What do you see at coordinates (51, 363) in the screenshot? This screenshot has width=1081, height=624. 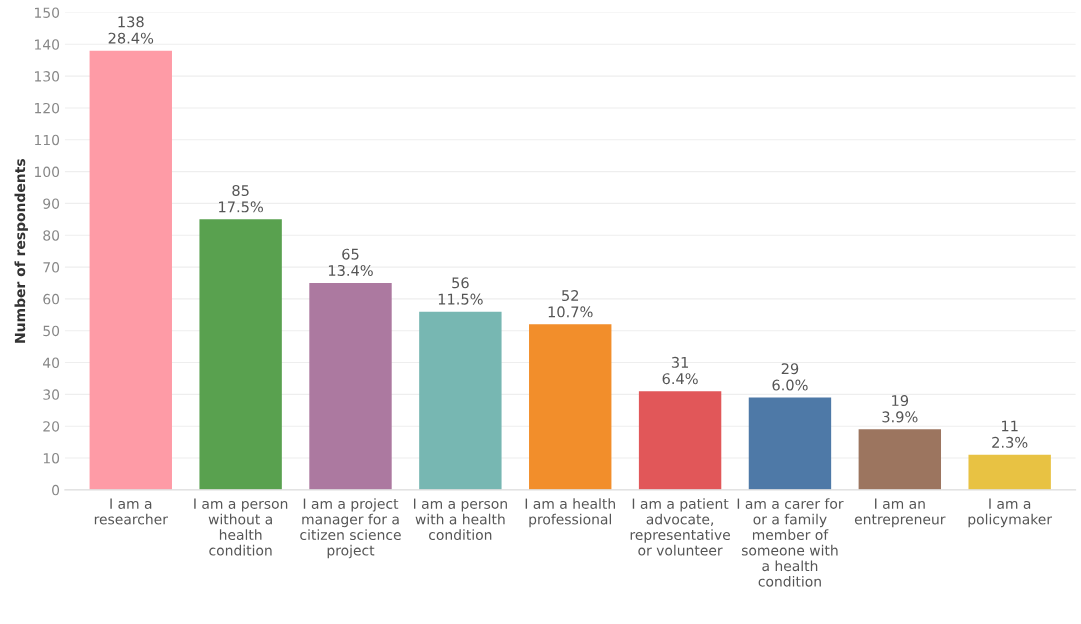 I see `y-tick-label: 40` at bounding box center [51, 363].